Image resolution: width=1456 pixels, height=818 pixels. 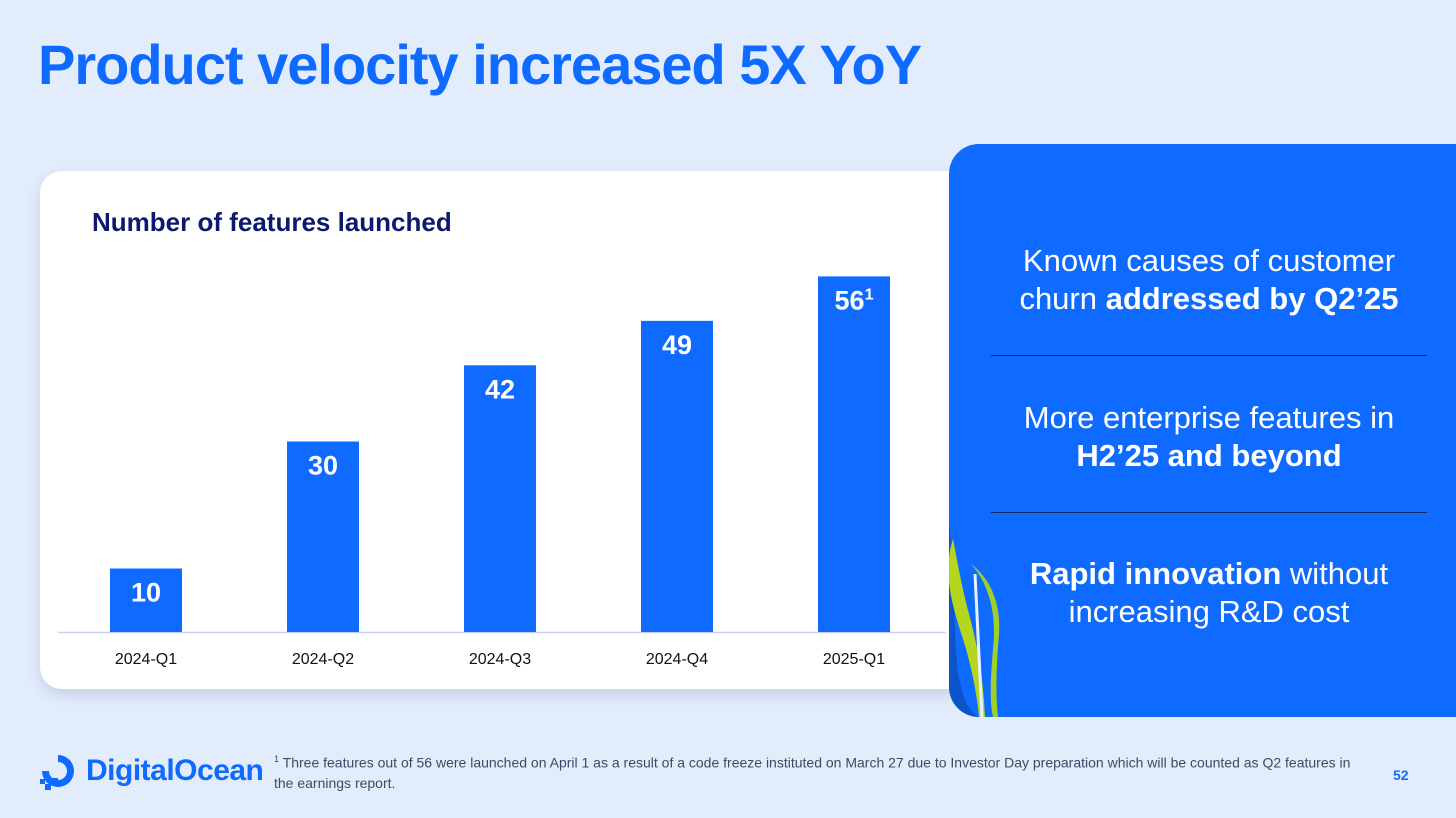 What do you see at coordinates (1155, 573) in the screenshot?
I see `highlight-3-bold: Rapid innovation` at bounding box center [1155, 573].